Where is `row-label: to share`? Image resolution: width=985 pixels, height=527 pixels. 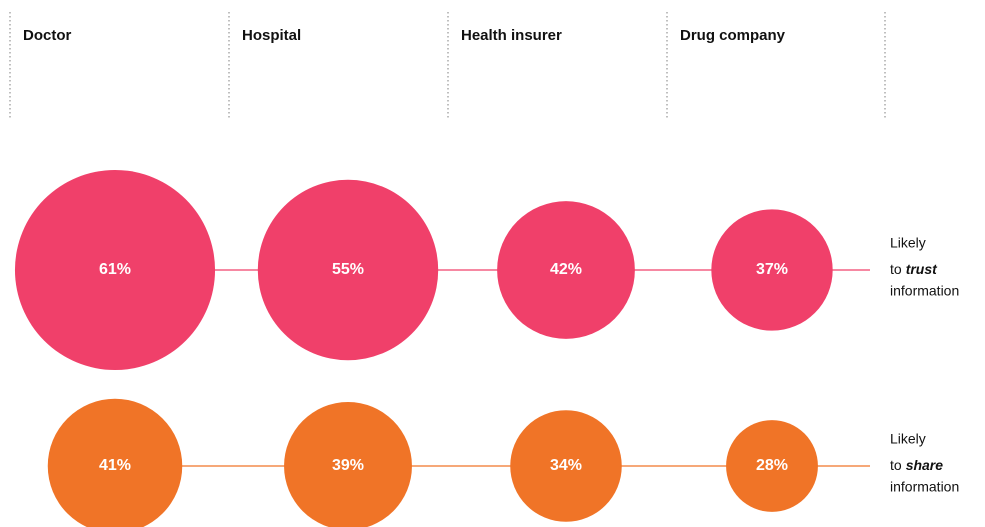 row-label: to share is located at coordinates (916, 465).